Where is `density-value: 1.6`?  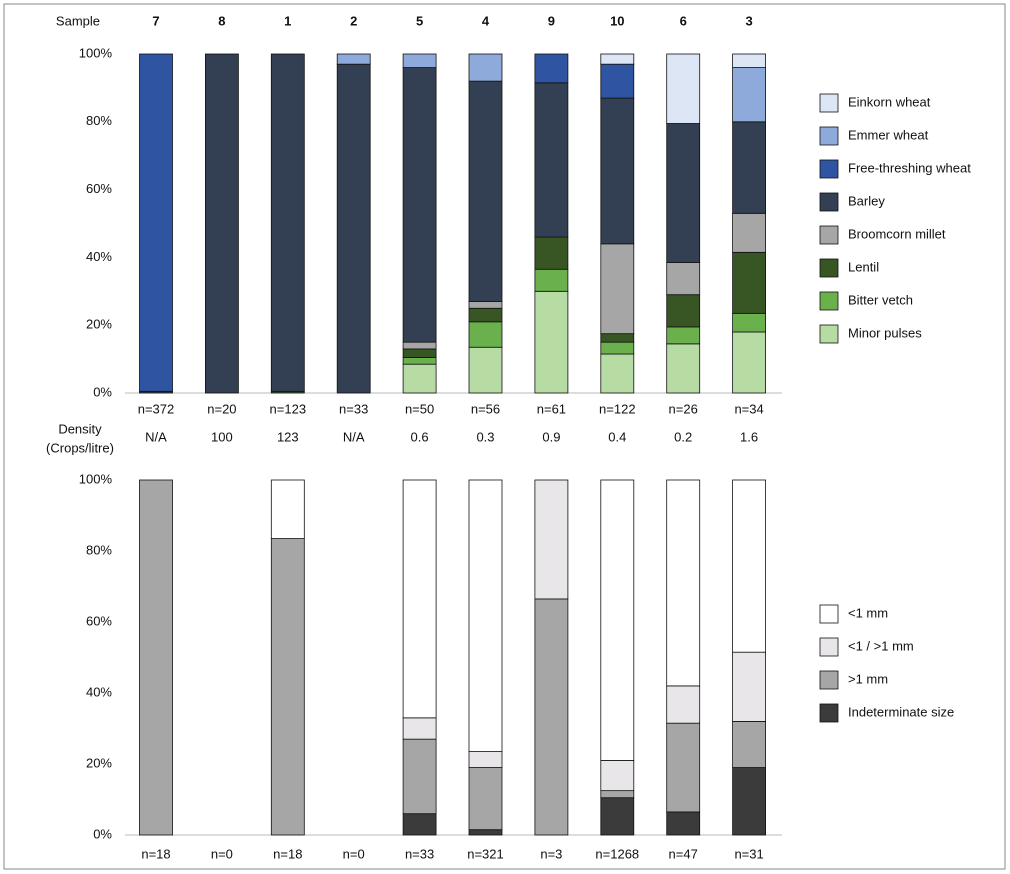
density-value: 1.6 is located at coordinates (749, 436).